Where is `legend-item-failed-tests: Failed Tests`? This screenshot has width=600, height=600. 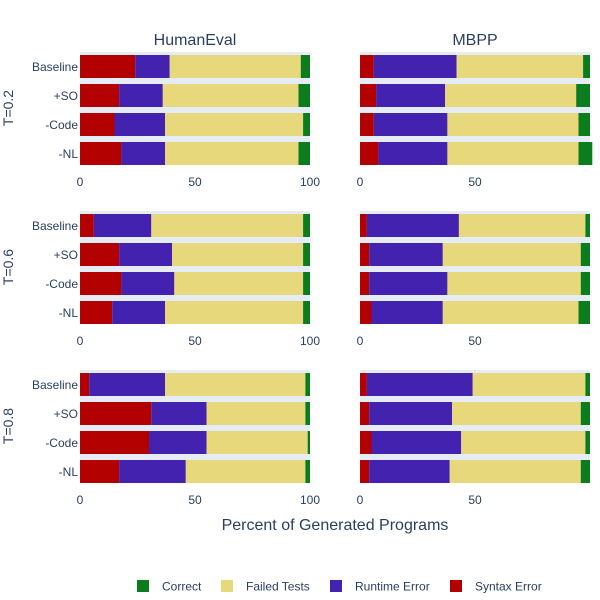 legend-item-failed-tests: Failed Tests is located at coordinates (265, 587).